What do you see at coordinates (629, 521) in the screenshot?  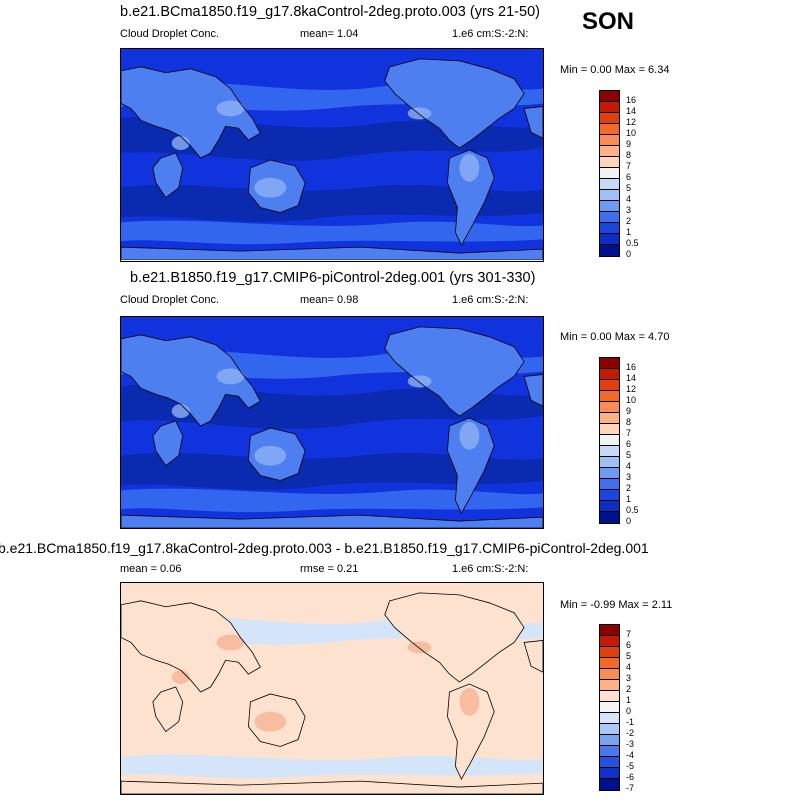 I see `colorbar-tick-label: 0` at bounding box center [629, 521].